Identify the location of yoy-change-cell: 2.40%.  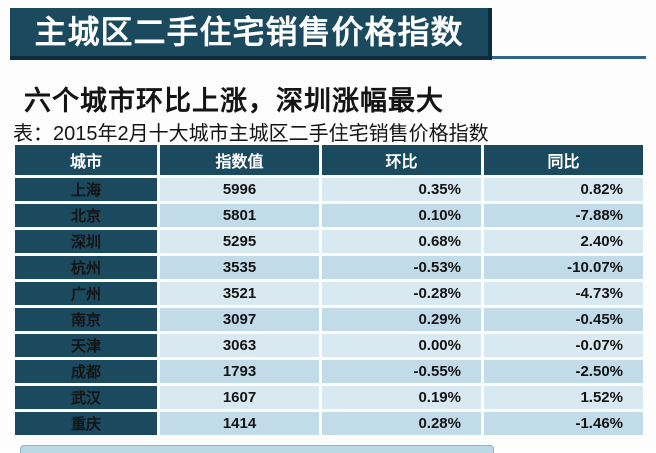
(563, 241).